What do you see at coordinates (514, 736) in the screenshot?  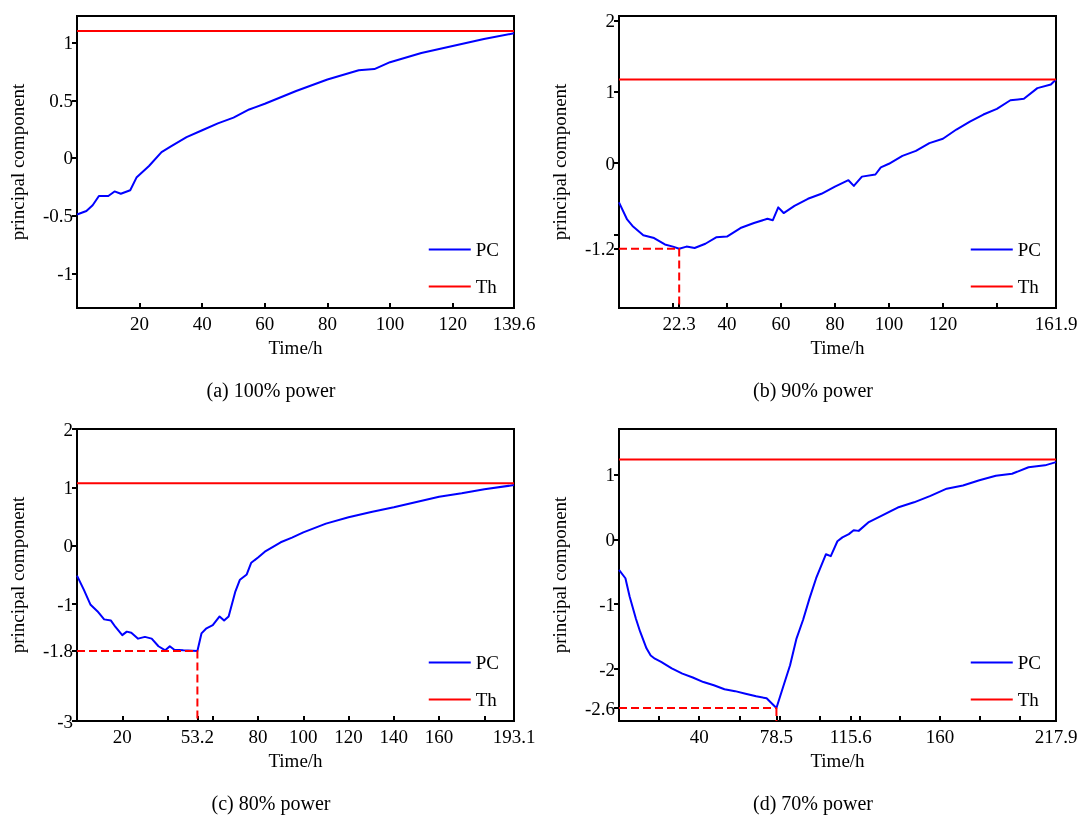 I see `x-tick-label: 193.1` at bounding box center [514, 736].